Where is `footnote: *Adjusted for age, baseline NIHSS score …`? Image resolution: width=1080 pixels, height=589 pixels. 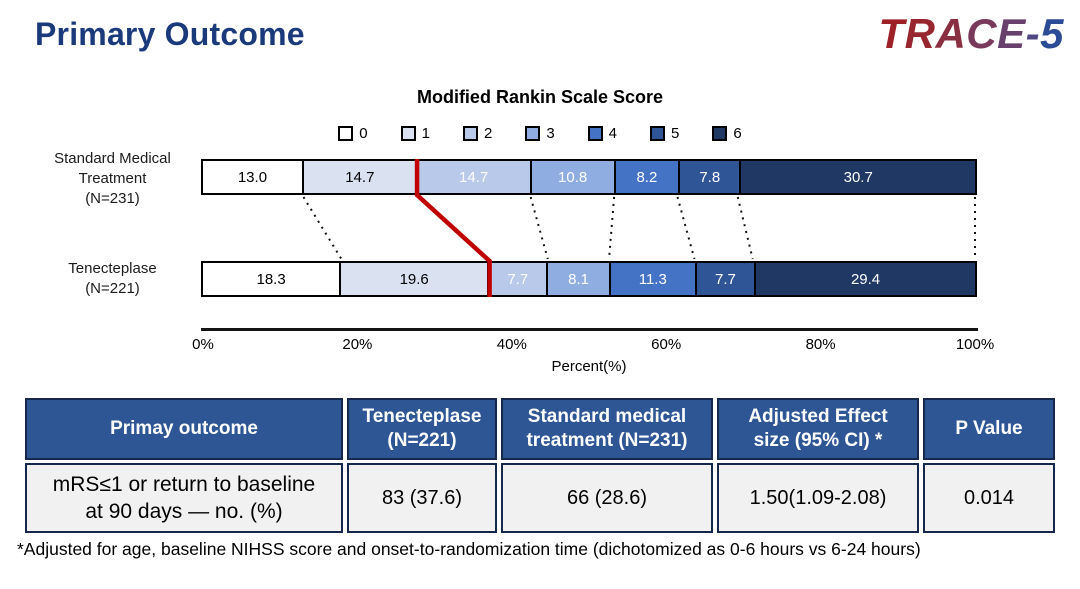 footnote: *Adjusted for age, baseline NIHSS score … is located at coordinates (469, 549).